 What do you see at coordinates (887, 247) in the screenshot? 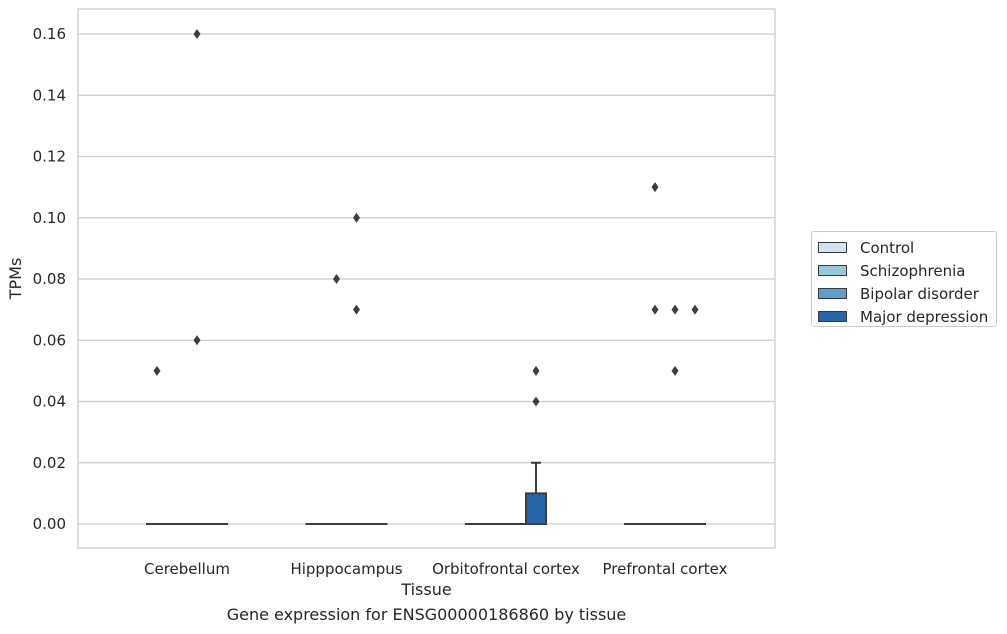
I see `legend-label-control: Control` at bounding box center [887, 247].